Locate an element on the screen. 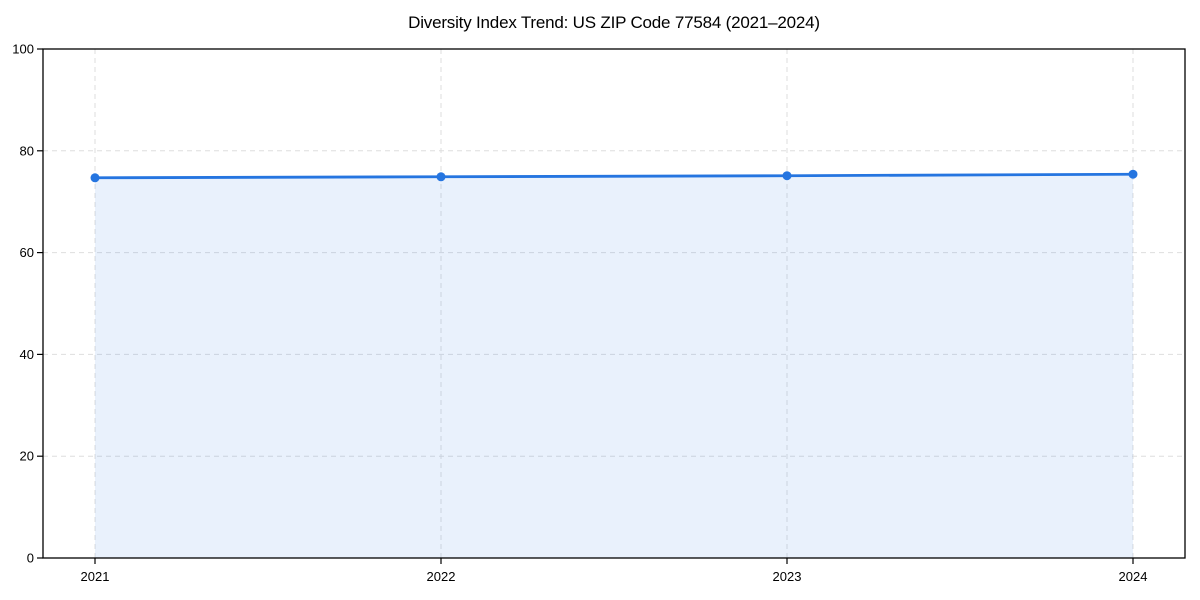 This screenshot has width=1200, height=600. x-tick-label: 2021 is located at coordinates (95, 576).